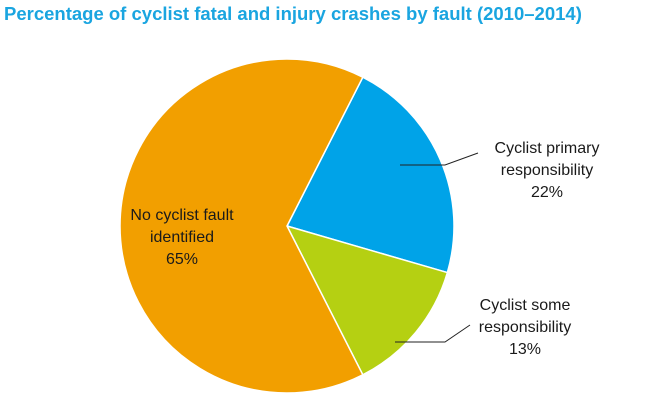 The height and width of the screenshot is (415, 660). Describe the element at coordinates (525, 349) in the screenshot. I see `slice-value-label-2: 13%` at that location.